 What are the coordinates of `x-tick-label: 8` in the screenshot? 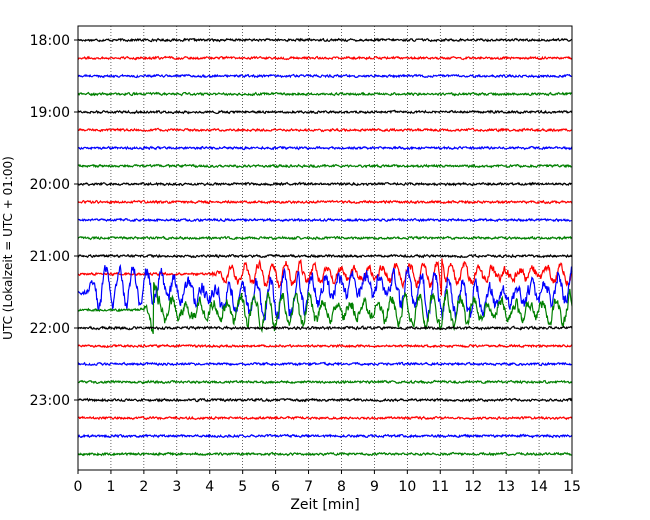 It's located at (341, 487).